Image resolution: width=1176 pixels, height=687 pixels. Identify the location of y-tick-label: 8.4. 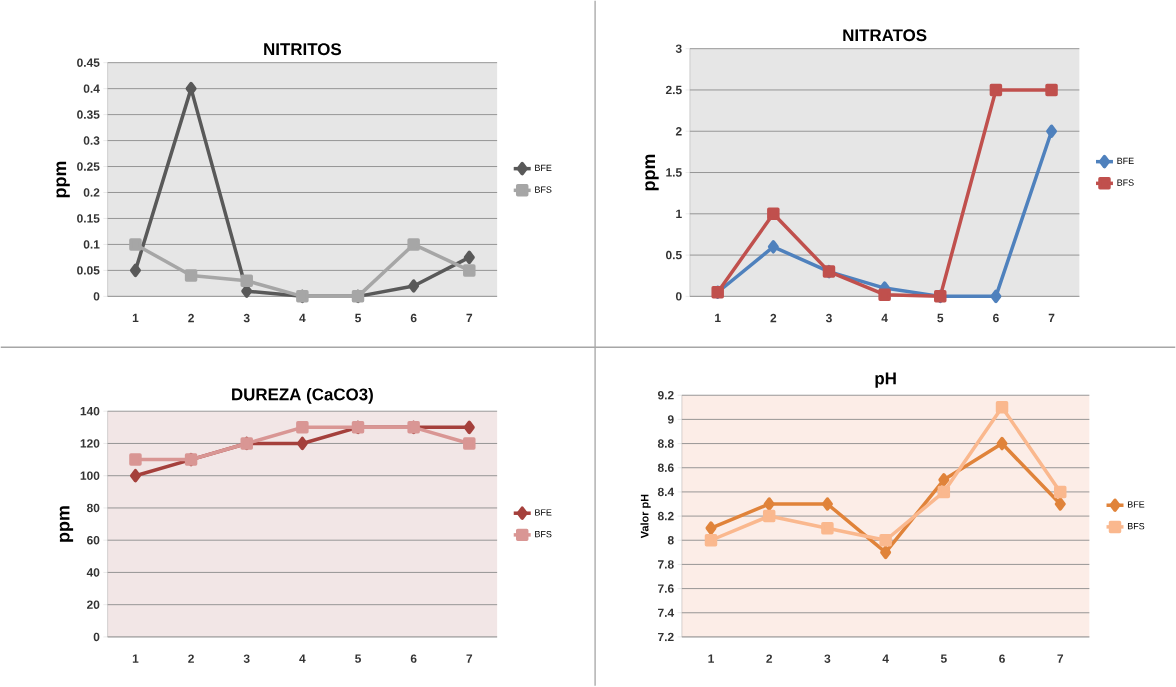
(666, 492).